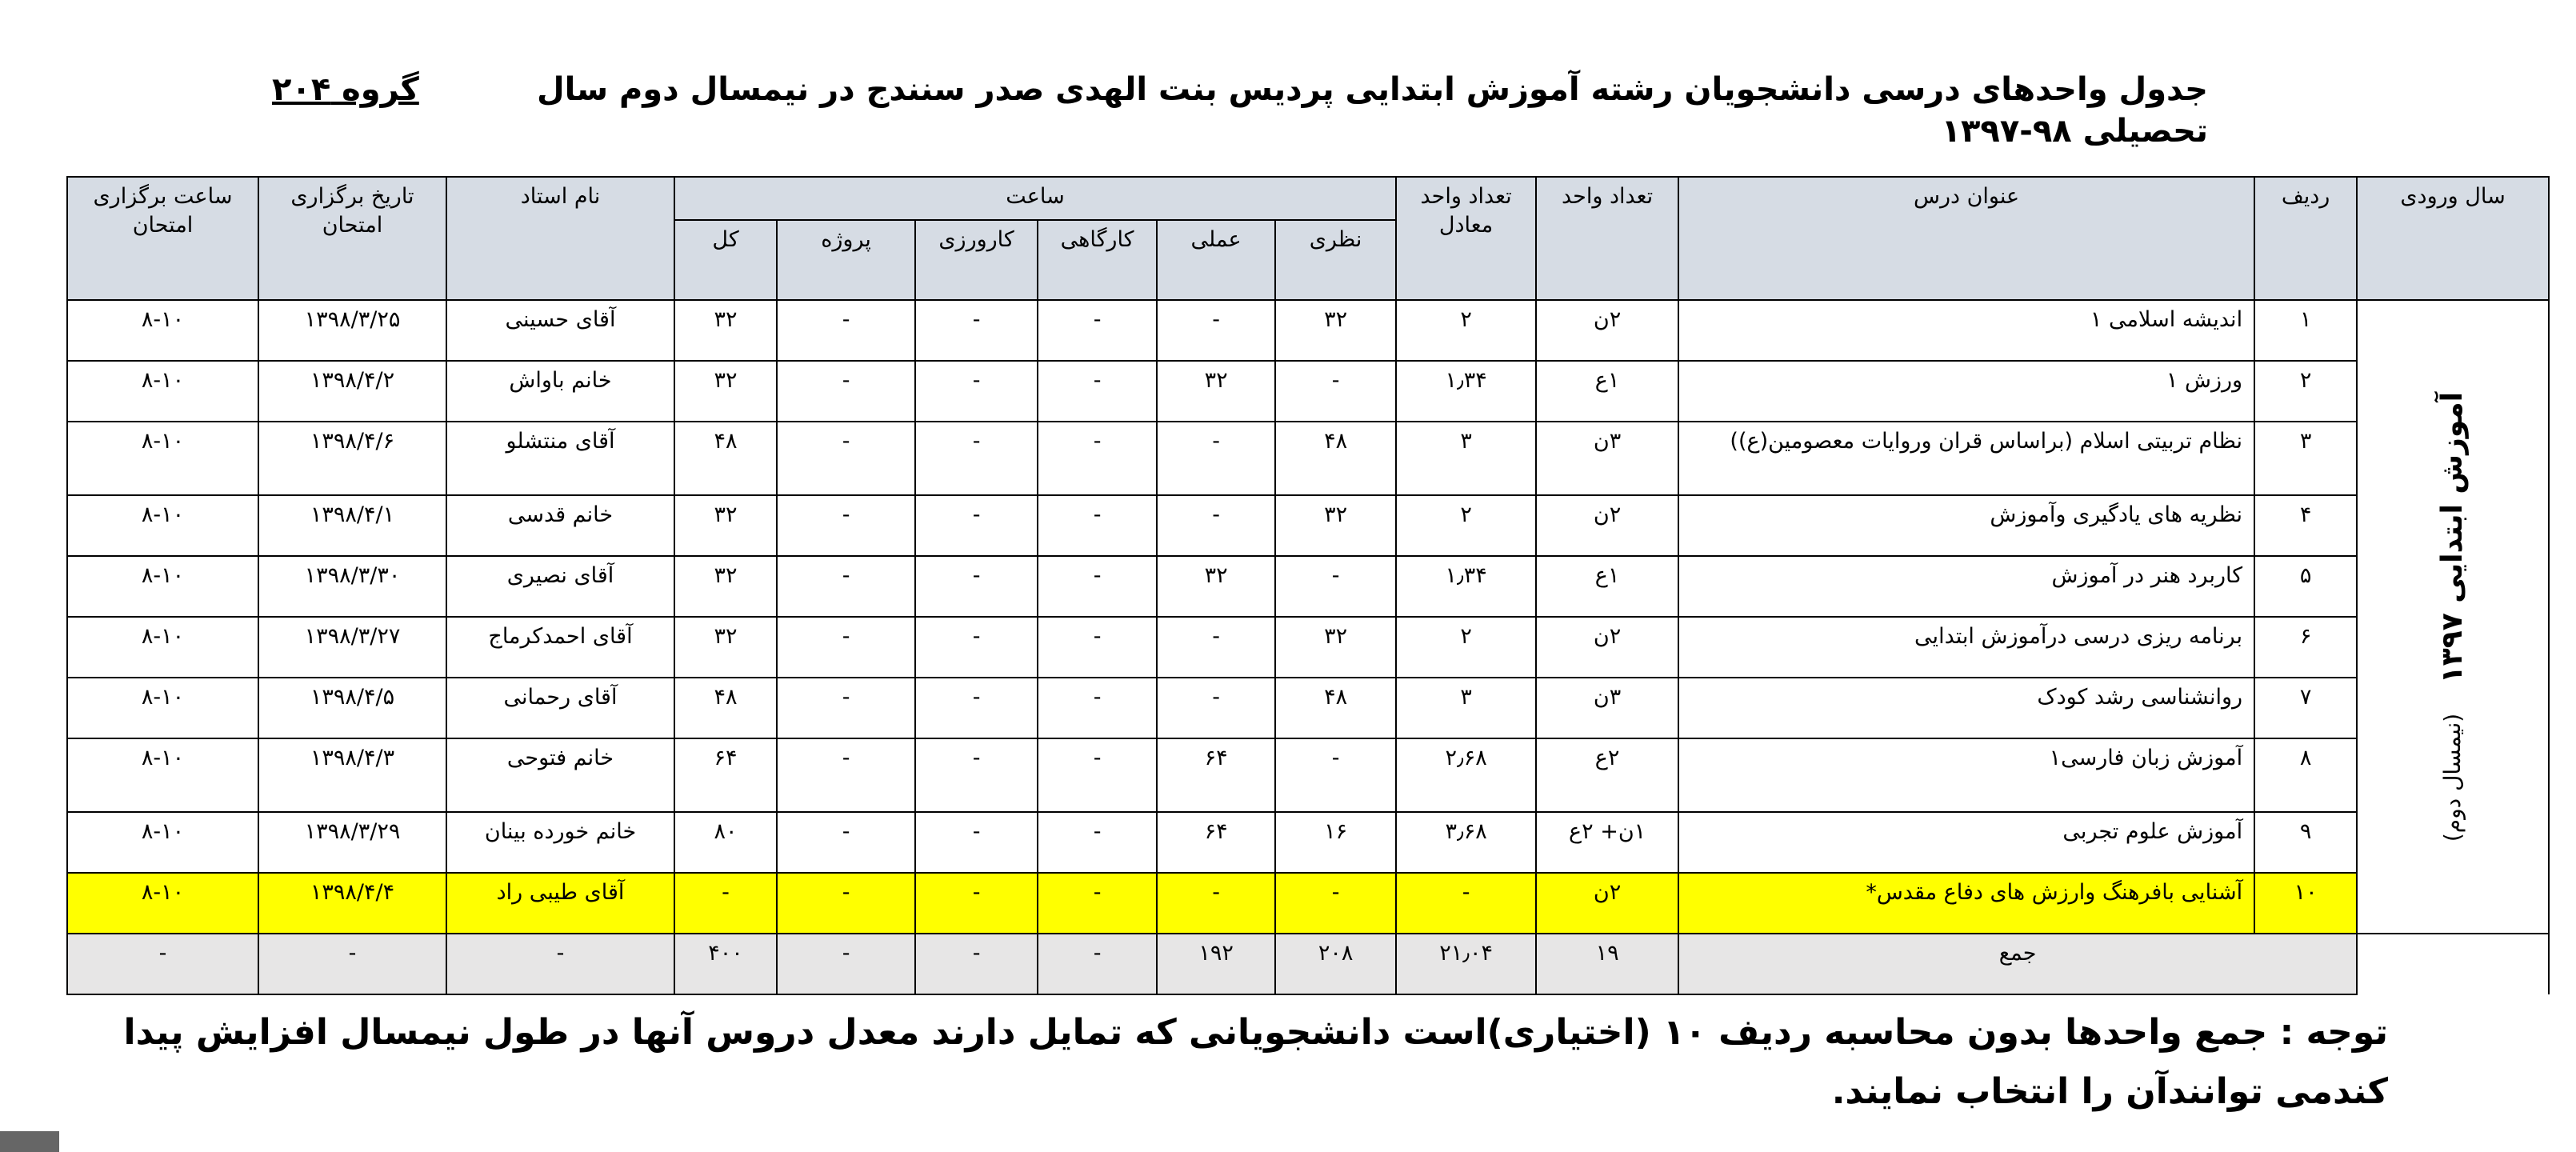 This screenshot has height=1152, width=2576. Describe the element at coordinates (352, 458) in the screenshot. I see `exam-date-cell: ۱۳۹۸/۴/۶` at that location.